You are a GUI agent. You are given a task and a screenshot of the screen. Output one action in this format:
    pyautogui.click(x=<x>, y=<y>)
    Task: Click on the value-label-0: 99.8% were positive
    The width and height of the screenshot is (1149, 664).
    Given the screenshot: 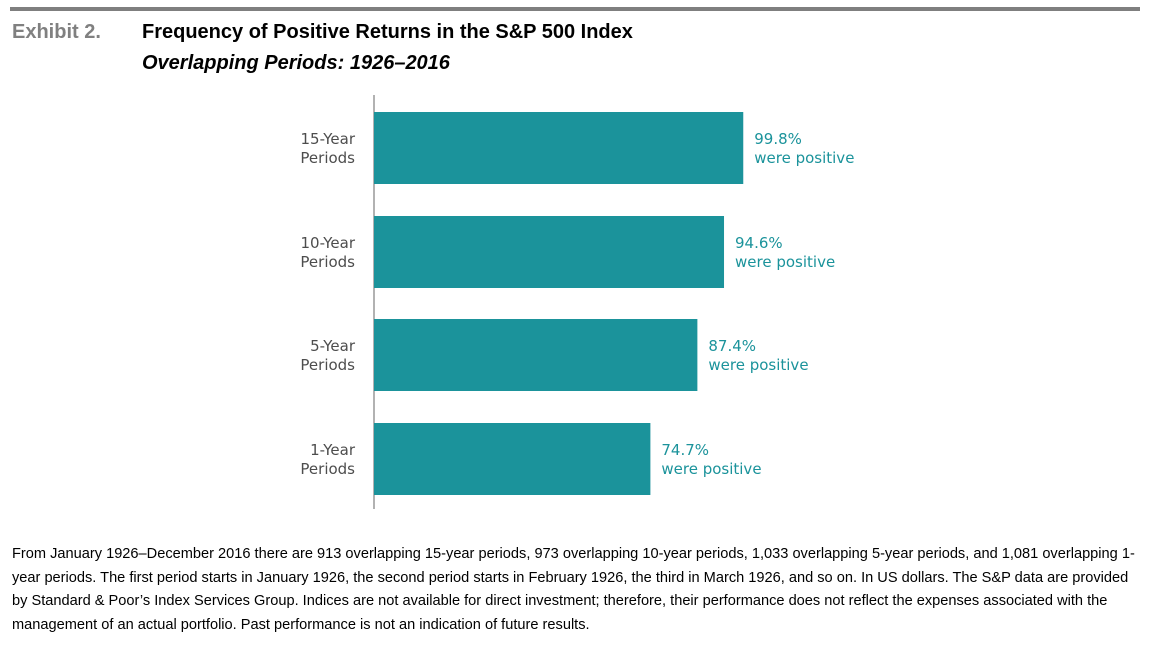 What is the action you would take?
    pyautogui.click(x=804, y=148)
    